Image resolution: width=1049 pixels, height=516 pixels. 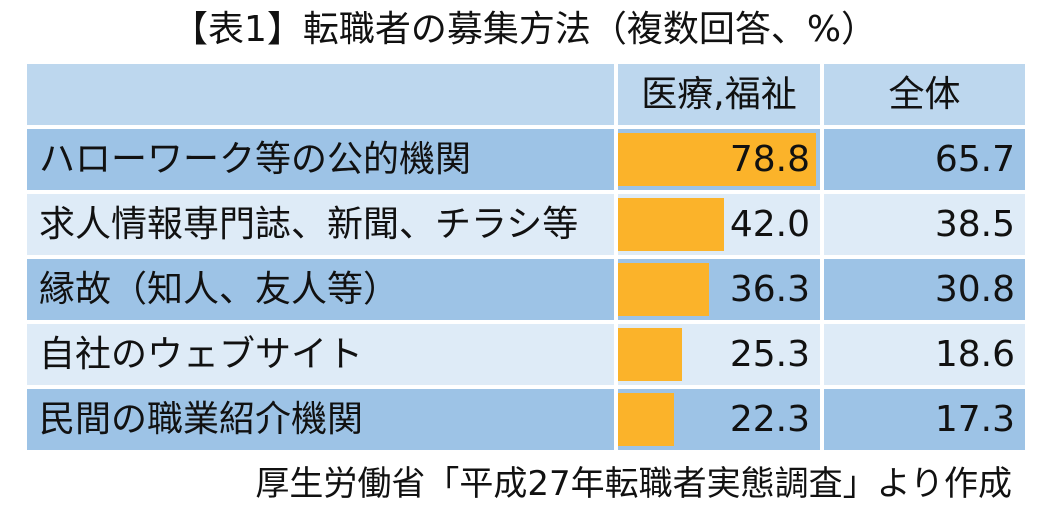 What do you see at coordinates (633, 484) in the screenshot?
I see `source-note: 厚生労働省「平成27年転職者実態調査」より作成` at bounding box center [633, 484].